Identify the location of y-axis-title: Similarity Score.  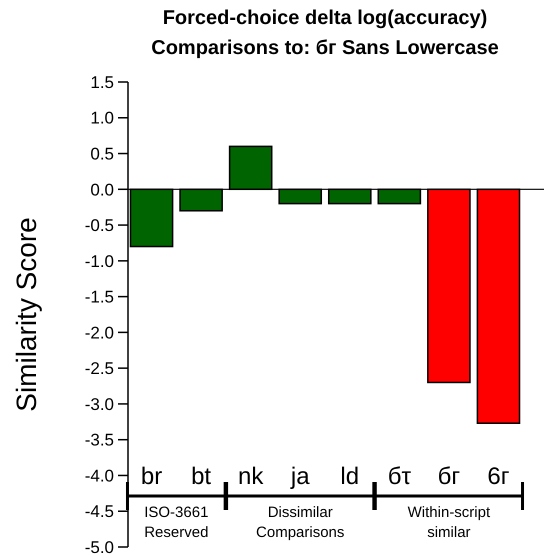
(26, 314).